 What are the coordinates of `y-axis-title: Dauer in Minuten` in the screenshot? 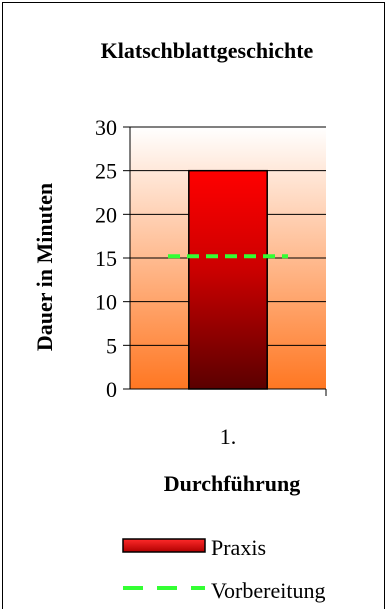 It's located at (44, 267).